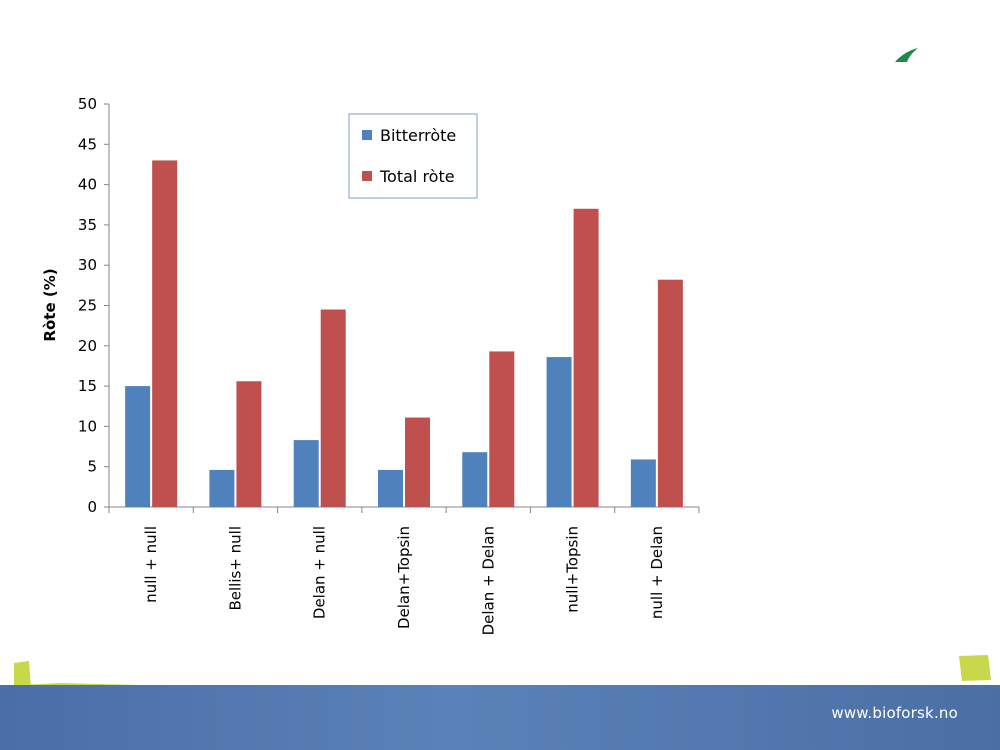 This screenshot has width=1000, height=750. What do you see at coordinates (894, 713) in the screenshot?
I see `footer-url: www.bioforsk.no` at bounding box center [894, 713].